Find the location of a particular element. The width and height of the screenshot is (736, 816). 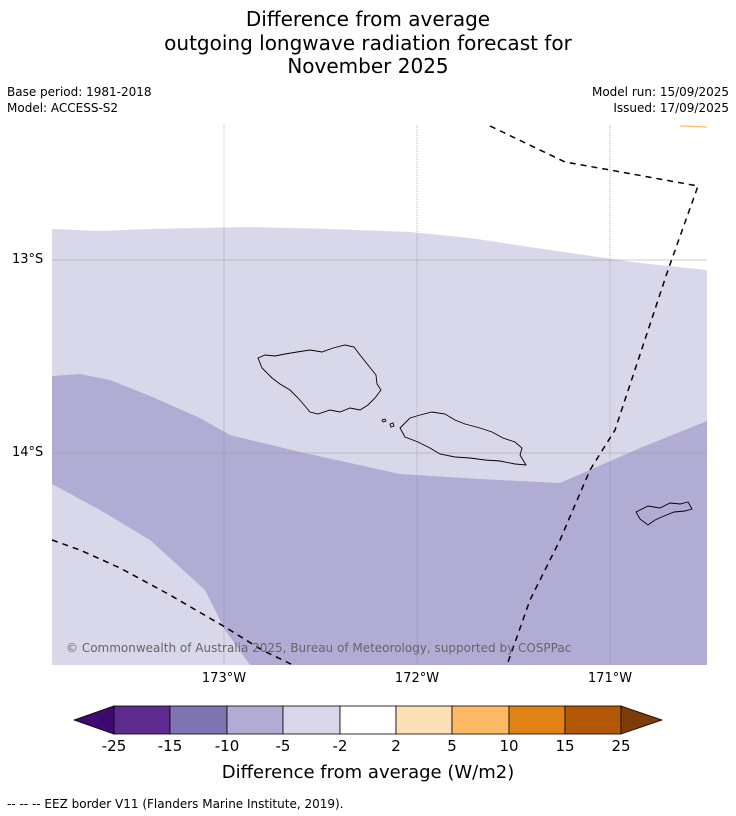

issued-date: Issued: 17/09/2025 is located at coordinates (671, 108).